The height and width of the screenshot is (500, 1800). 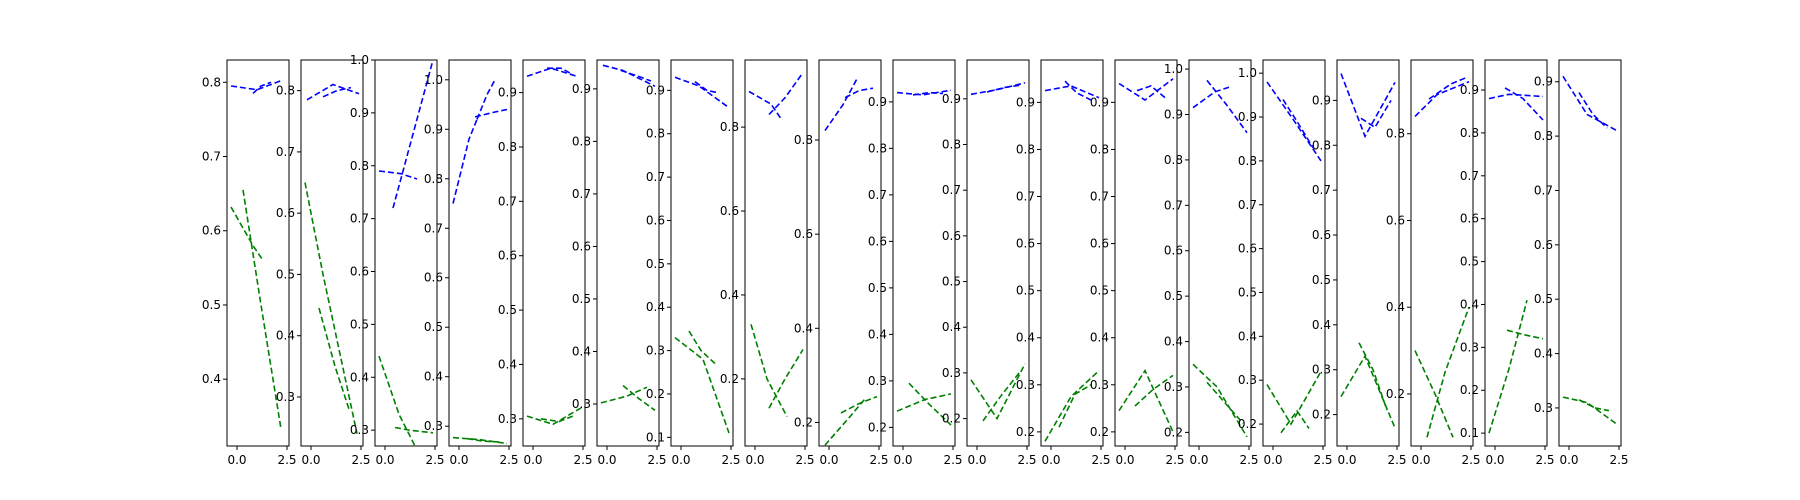 What do you see at coordinates (507, 364) in the screenshot?
I see `y-tick-label-5-2: 0.4` at bounding box center [507, 364].